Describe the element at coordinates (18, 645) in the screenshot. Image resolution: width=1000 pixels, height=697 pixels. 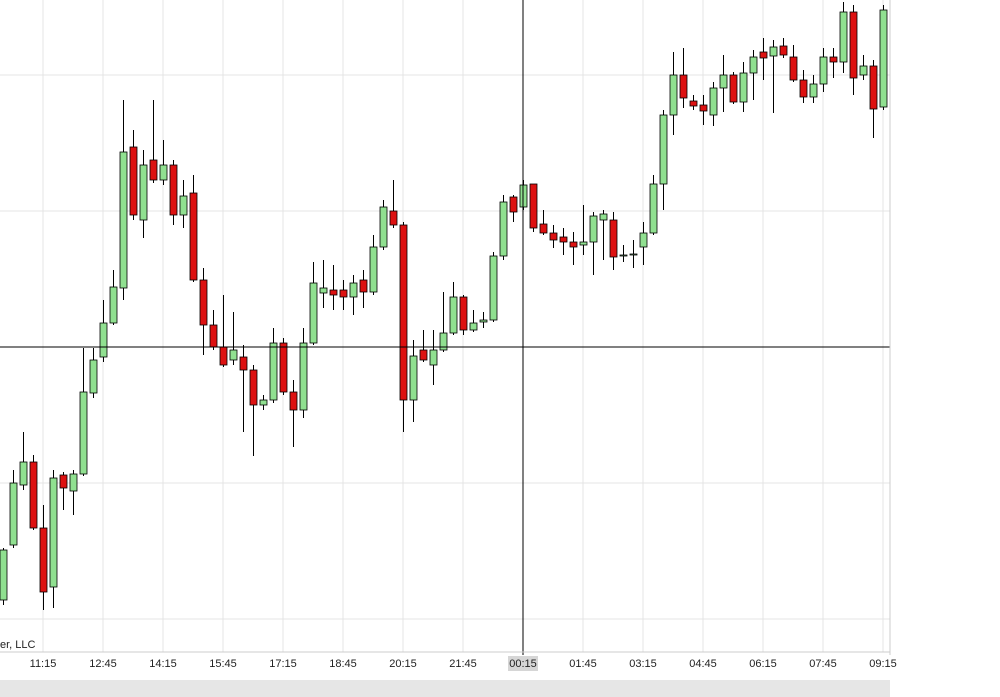
I see `watermark: er, LLC` at that location.